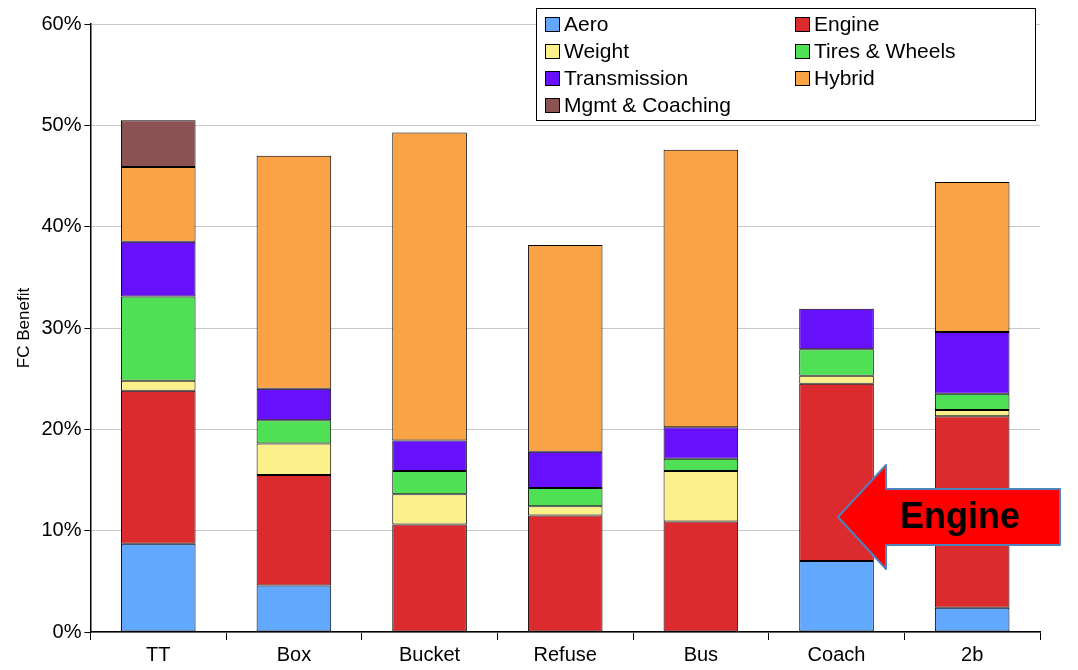  Describe the element at coordinates (61, 529) in the screenshot. I see `y-tick-label: 10%` at that location.